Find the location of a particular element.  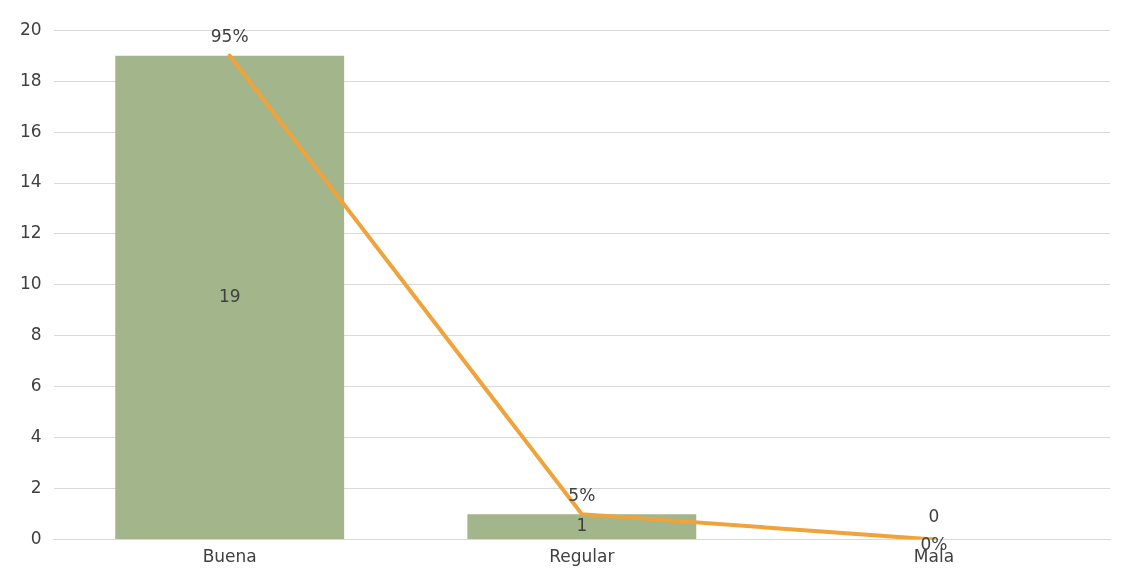

data-label: 5% is located at coordinates (582, 494).